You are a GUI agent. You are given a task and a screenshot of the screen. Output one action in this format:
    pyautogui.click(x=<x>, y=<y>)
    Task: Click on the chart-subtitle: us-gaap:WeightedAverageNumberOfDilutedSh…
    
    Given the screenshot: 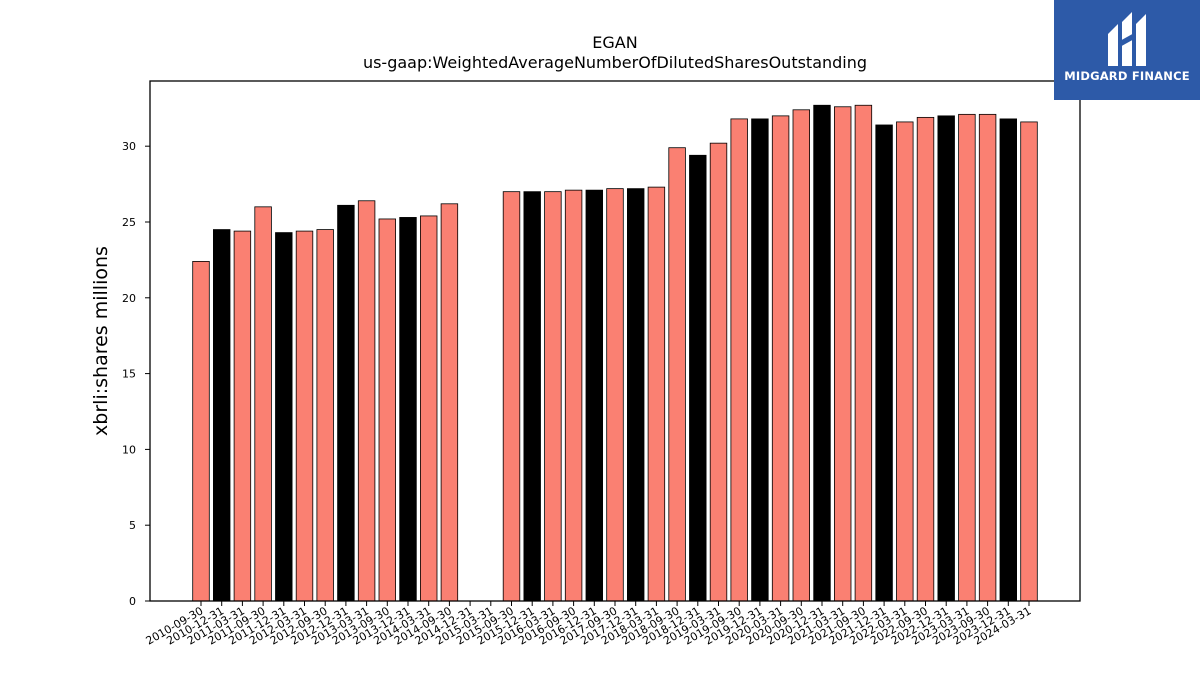 What is the action you would take?
    pyautogui.click(x=615, y=62)
    